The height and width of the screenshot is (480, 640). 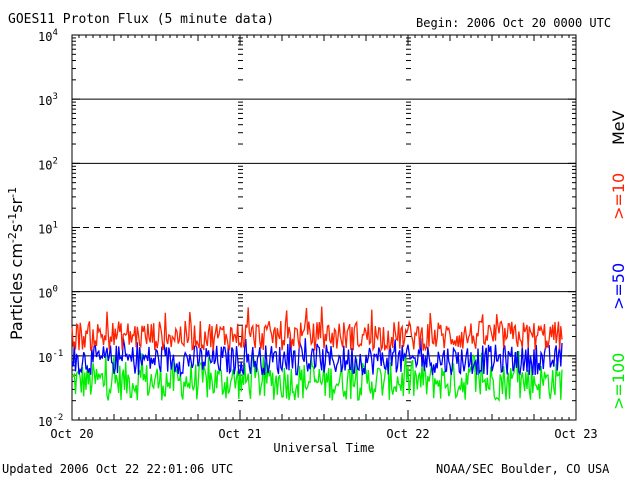 I want to click on x-axis-label: Universal Time, so click(x=323, y=448).